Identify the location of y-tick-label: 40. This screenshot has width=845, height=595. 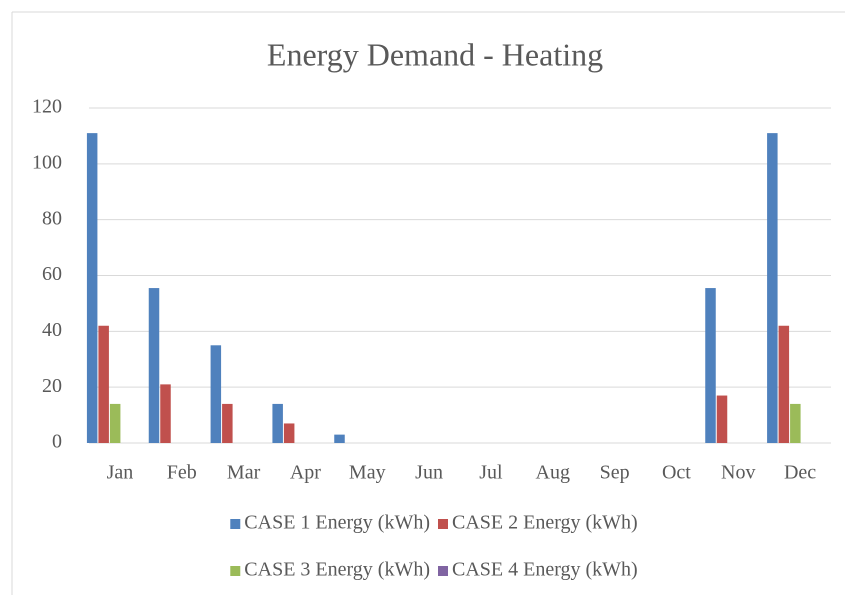
(52, 330).